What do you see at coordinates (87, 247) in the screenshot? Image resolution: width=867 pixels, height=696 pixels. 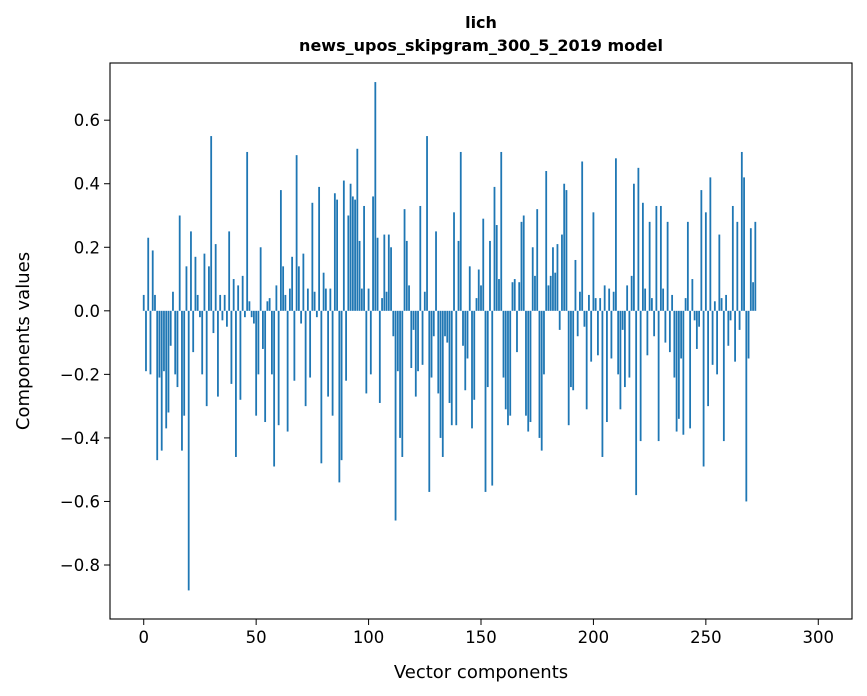 I see `y-tick-label: 0.2` at bounding box center [87, 247].